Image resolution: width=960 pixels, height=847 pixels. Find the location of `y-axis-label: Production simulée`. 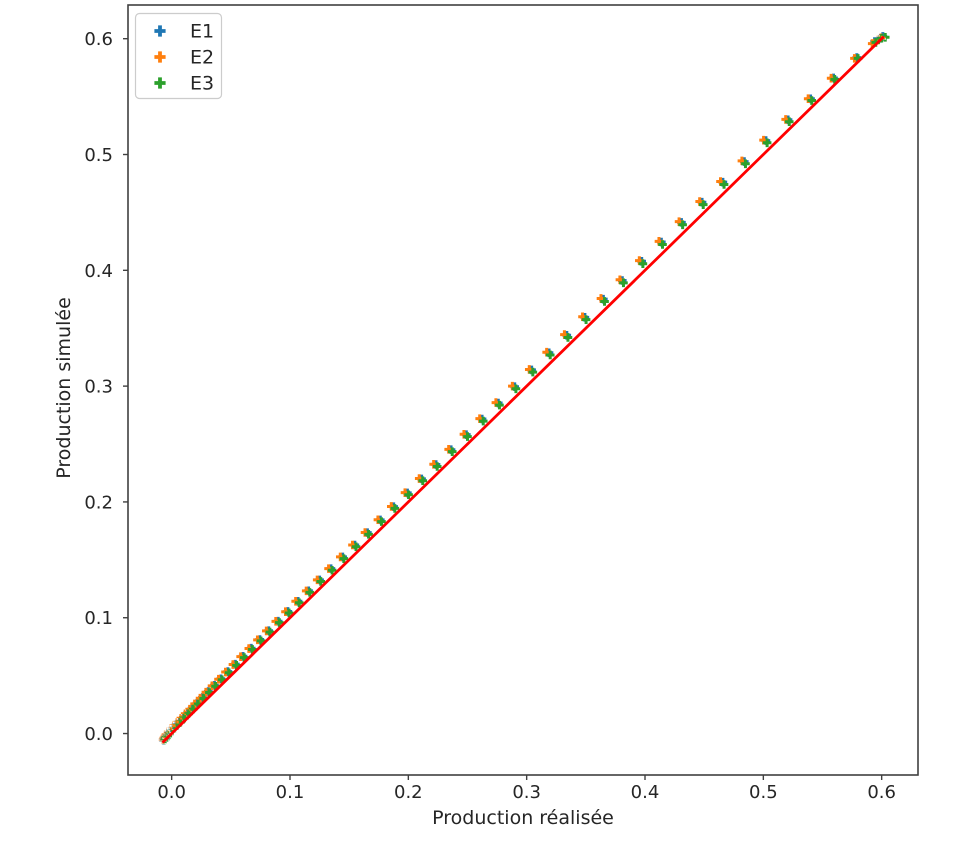

y-axis-label: Production simulée is located at coordinates (64, 388).